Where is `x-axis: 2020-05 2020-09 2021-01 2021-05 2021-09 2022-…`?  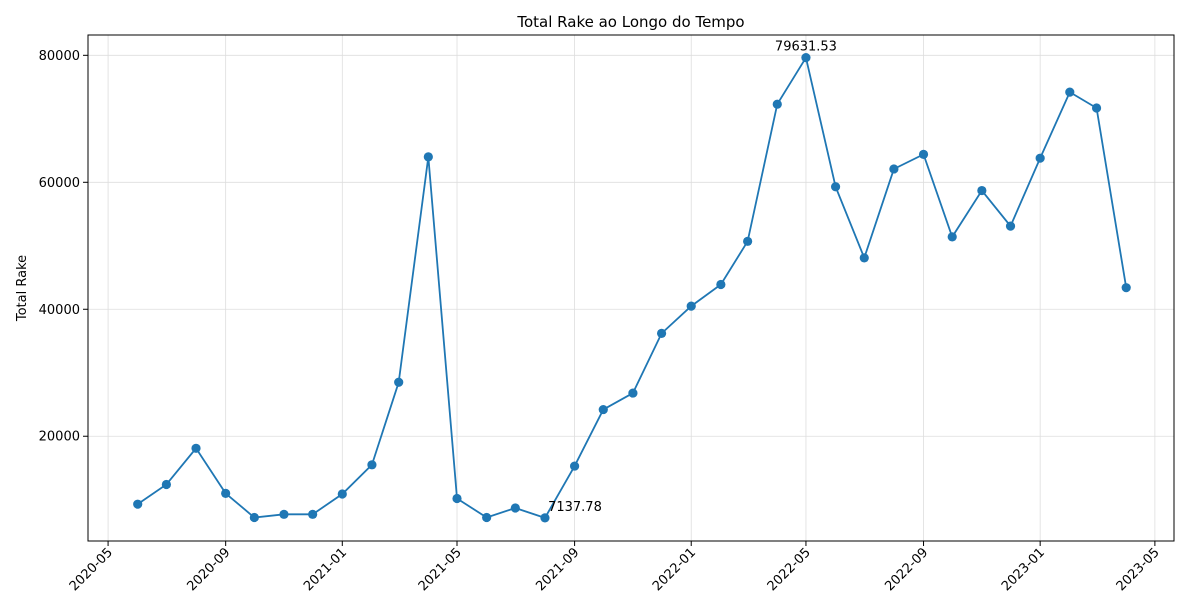
x-axis: 2020-05 2020-09 2021-01 2021-05 2021-09 2022-… is located at coordinates (615, 567).